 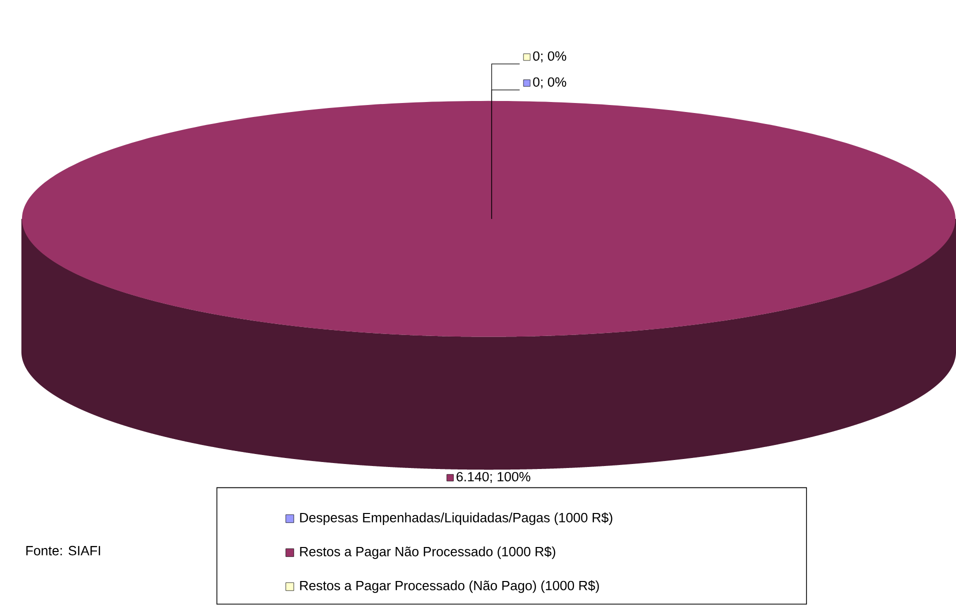 What do you see at coordinates (63, 551) in the screenshot?
I see `source-note: Fonte: SIAFI` at bounding box center [63, 551].